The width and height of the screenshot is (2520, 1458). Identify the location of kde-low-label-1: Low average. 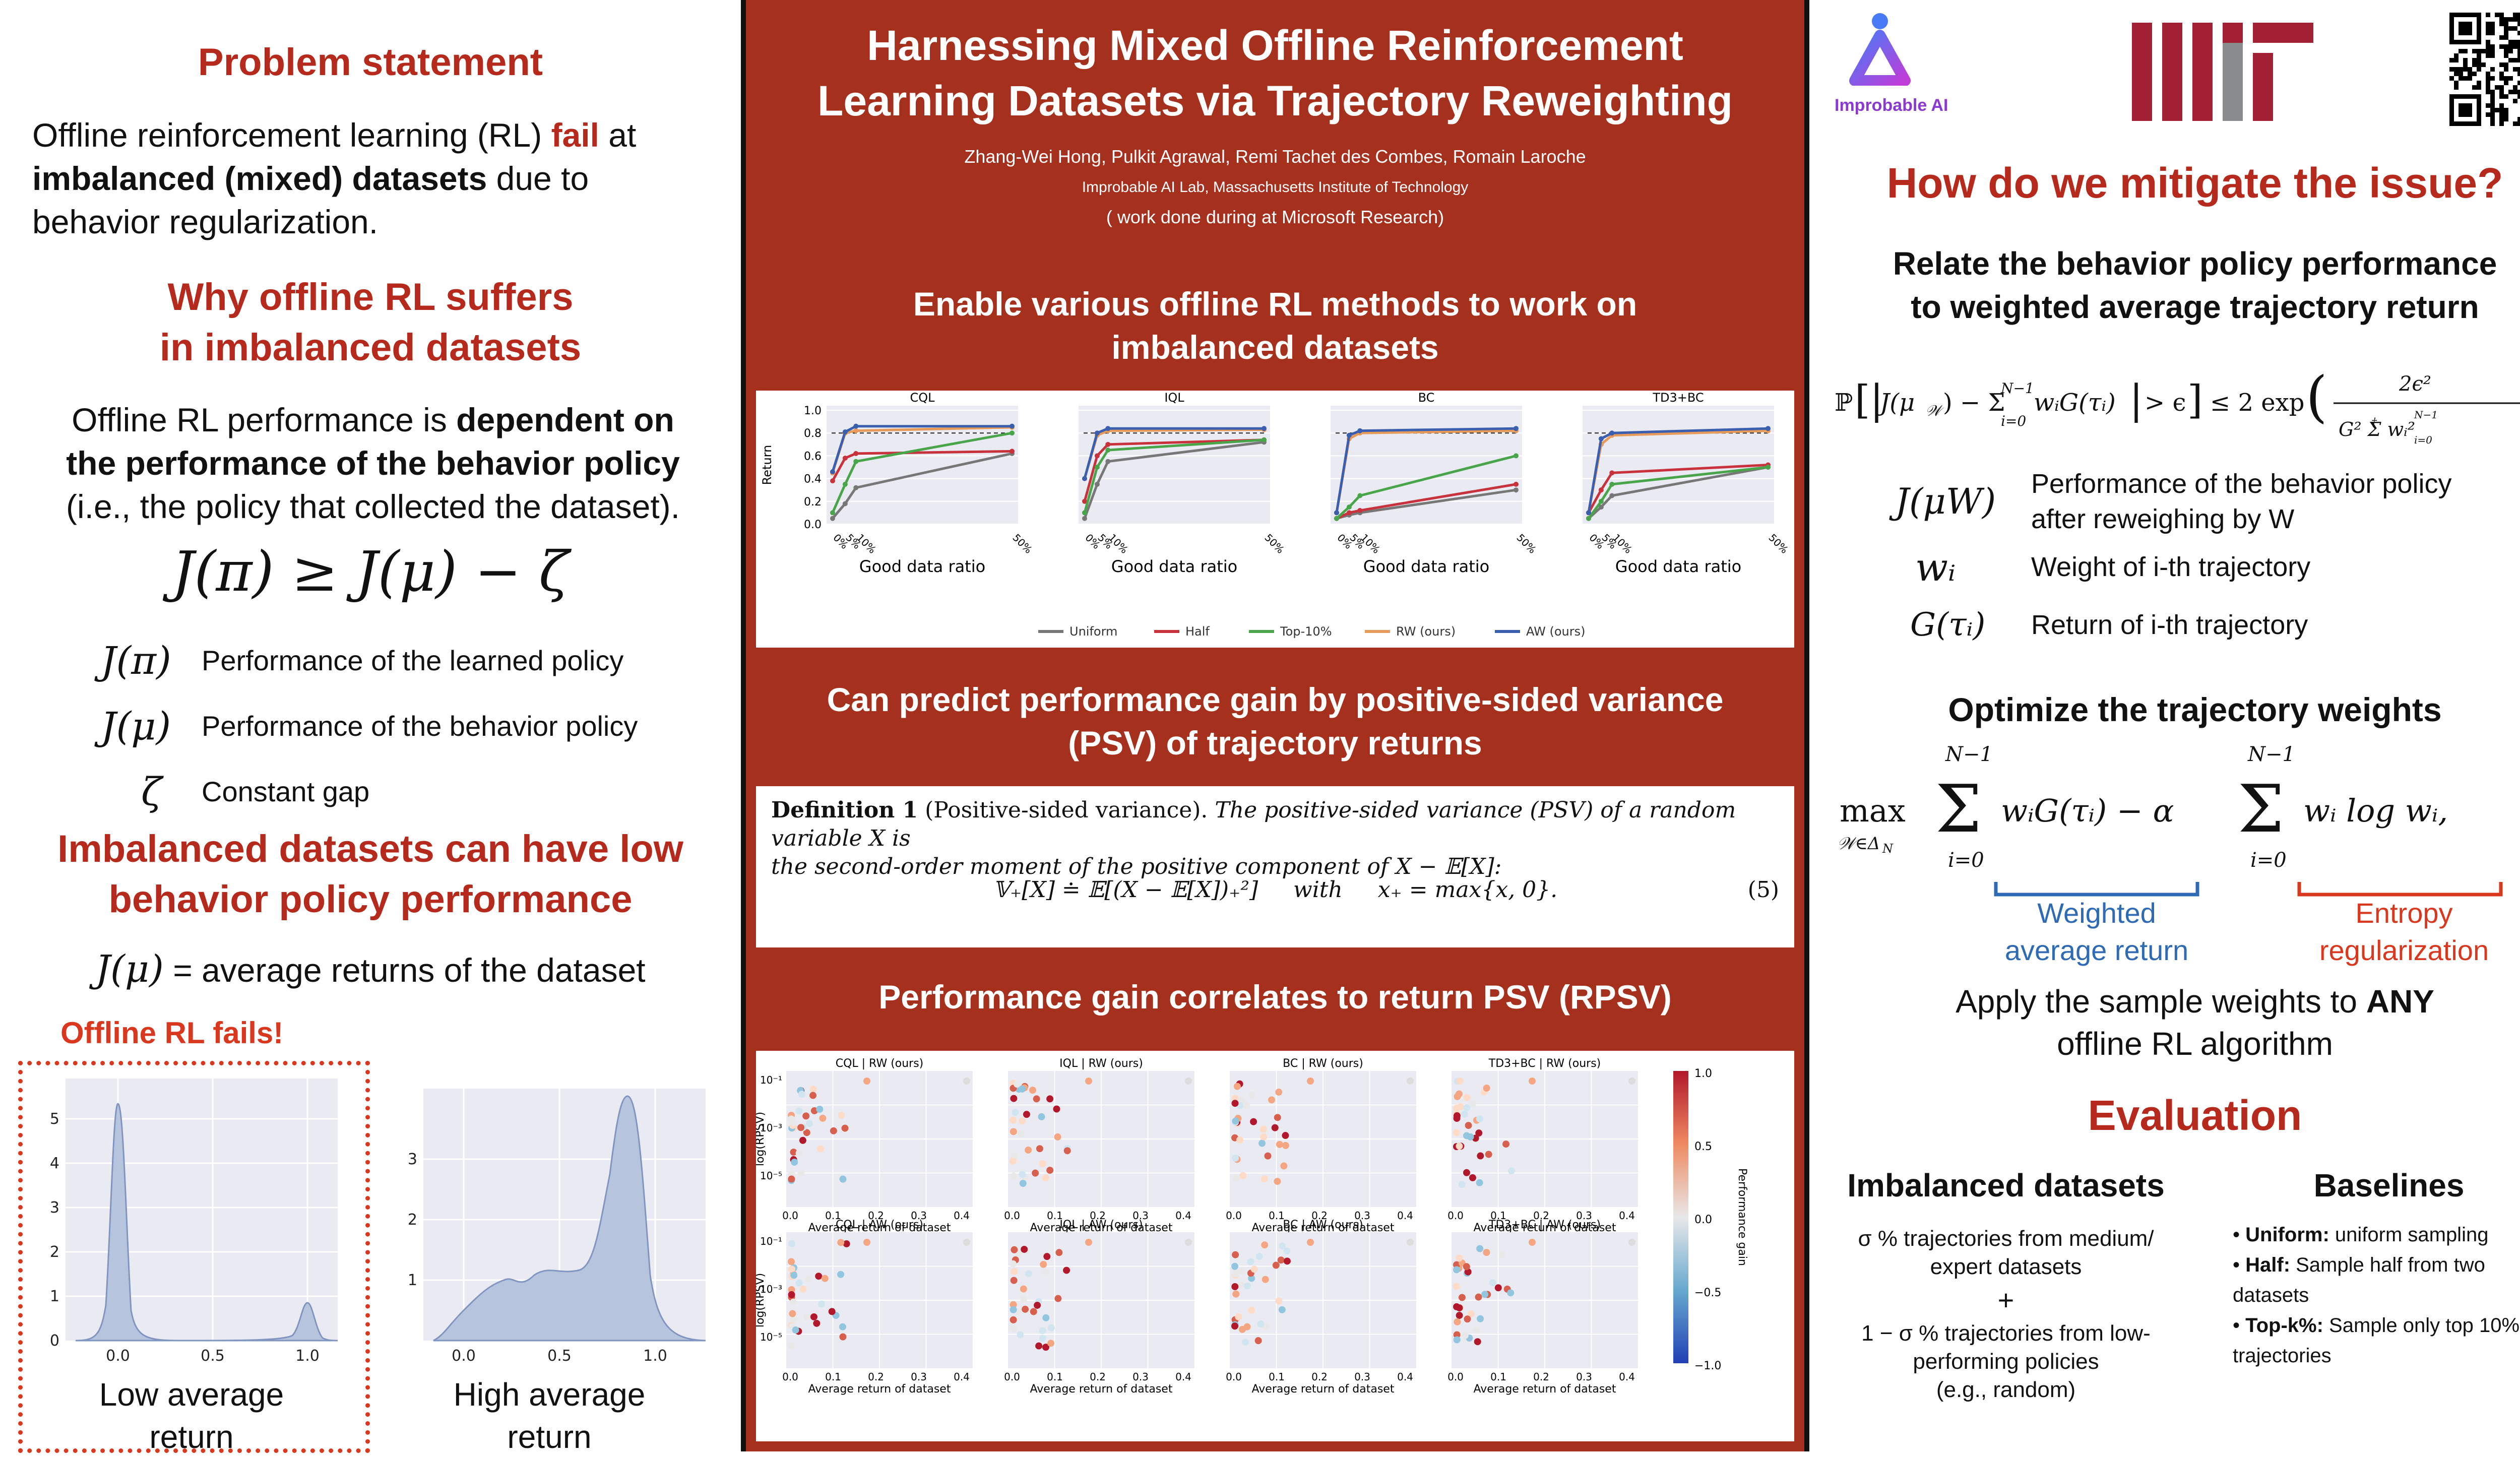
(191, 1395).